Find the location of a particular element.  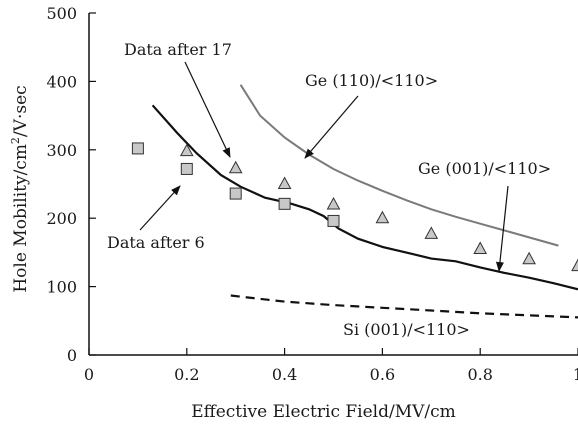

annotation-ge-110: Ge (110)/<110> is located at coordinates (371, 80).